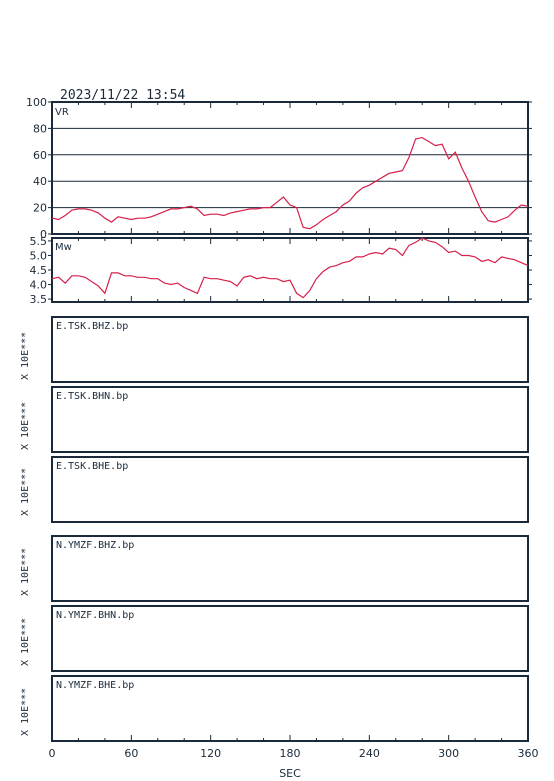 The width and height of the screenshot is (554, 781). What do you see at coordinates (274, 708) in the screenshot?
I see `channel-panel: N.YMZF.BHE.bp X 10E***` at bounding box center [274, 708].